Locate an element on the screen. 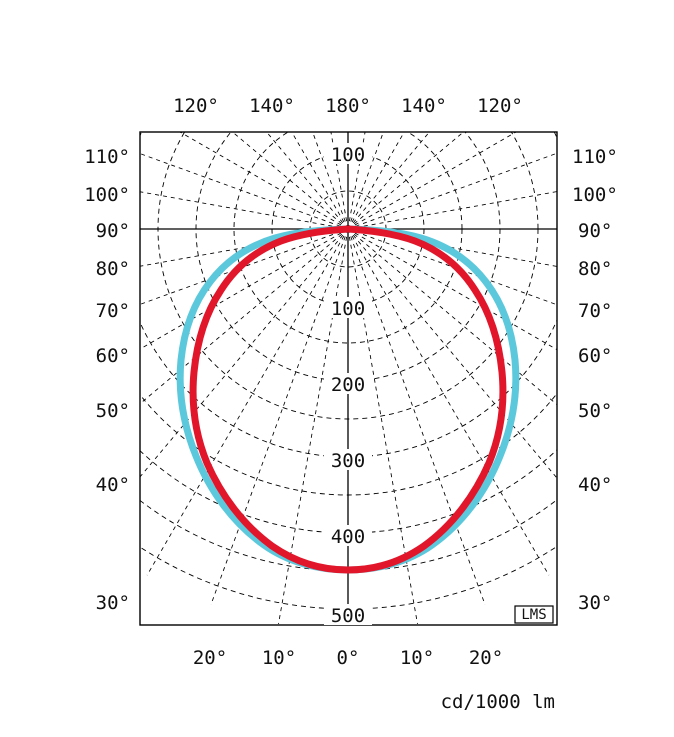 This screenshot has height=737, width=674. bottom-label-20-left: 20° is located at coordinates (210, 658).